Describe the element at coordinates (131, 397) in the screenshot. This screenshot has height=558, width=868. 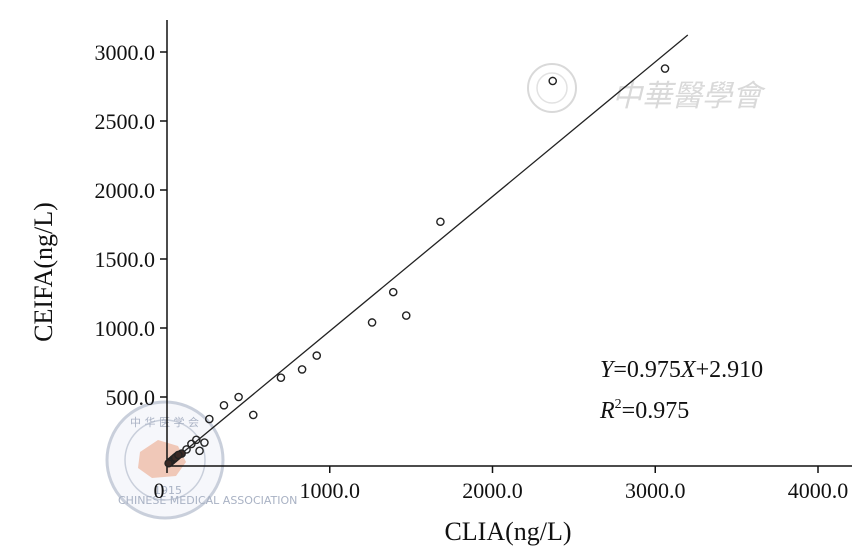
I see `y-tick-label: 500.0` at that location.